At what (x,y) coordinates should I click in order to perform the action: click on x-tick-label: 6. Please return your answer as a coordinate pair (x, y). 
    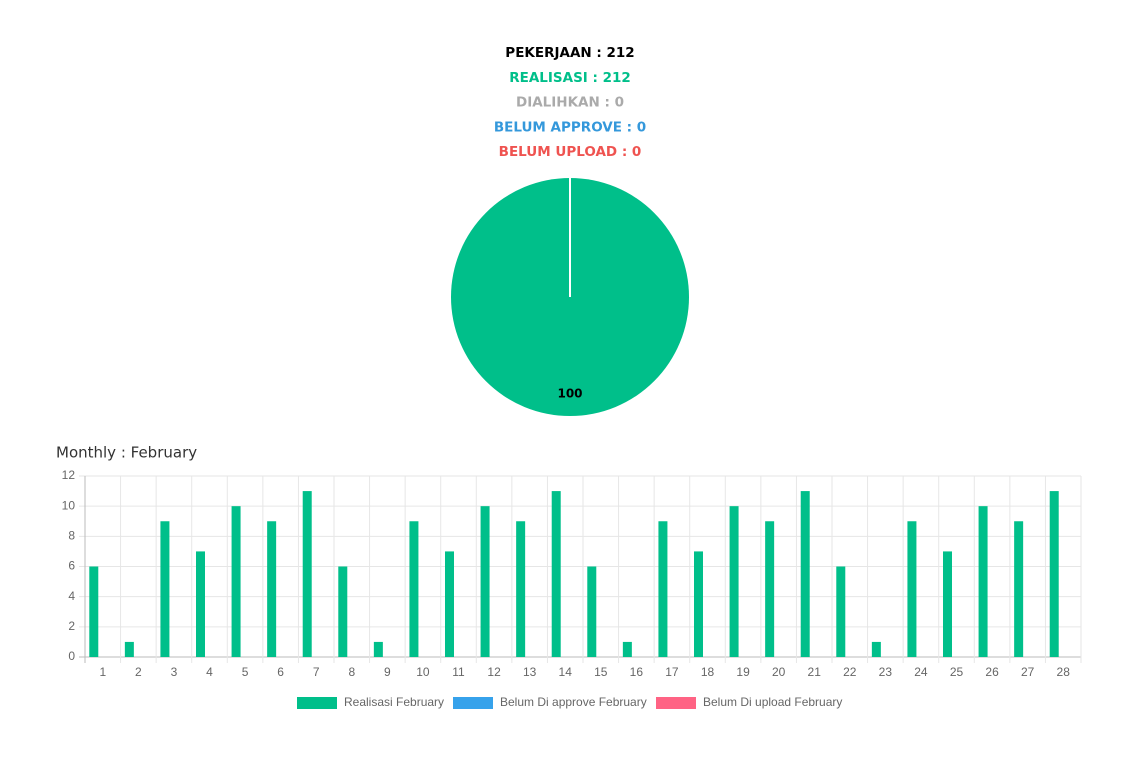
    Looking at the image, I should click on (280, 672).